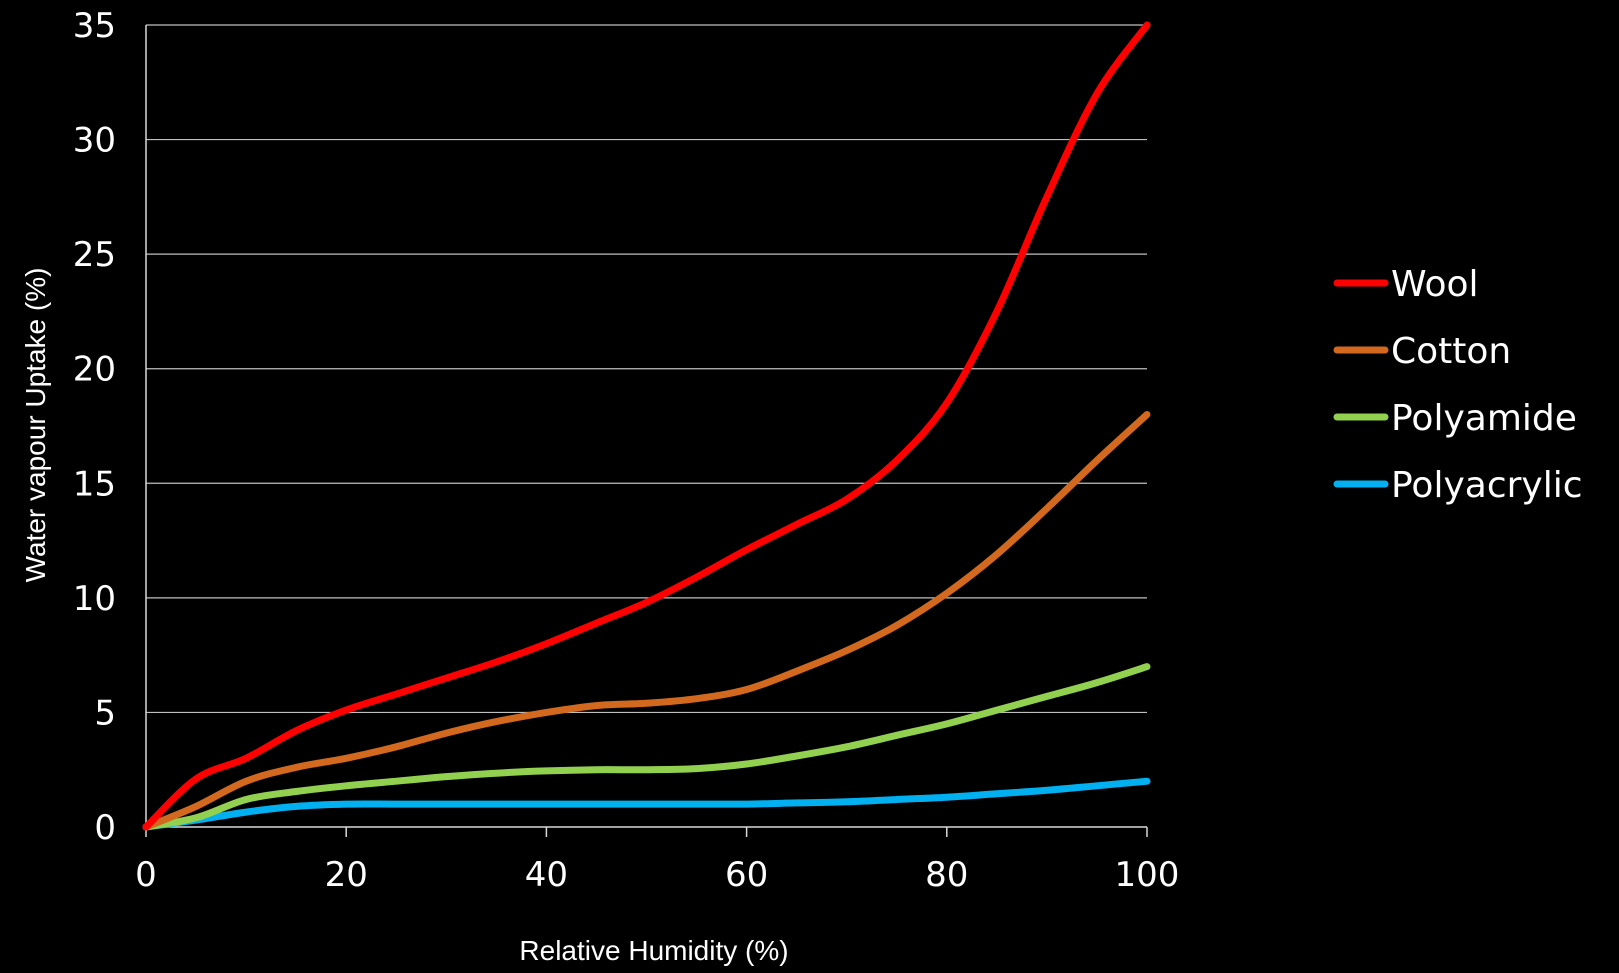 This screenshot has height=973, width=1619. I want to click on y-tick-label: 35, so click(94, 26).